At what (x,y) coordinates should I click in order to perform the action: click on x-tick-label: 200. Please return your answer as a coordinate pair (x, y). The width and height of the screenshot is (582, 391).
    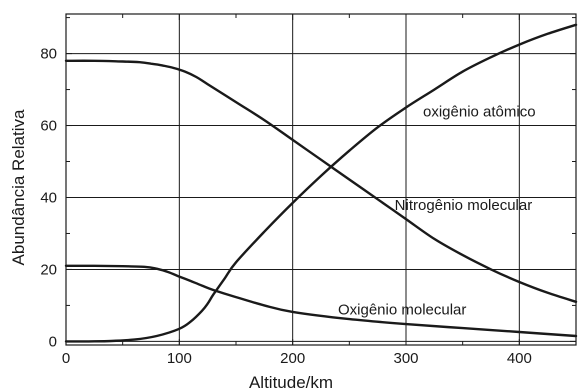
    Looking at the image, I should click on (292, 358).